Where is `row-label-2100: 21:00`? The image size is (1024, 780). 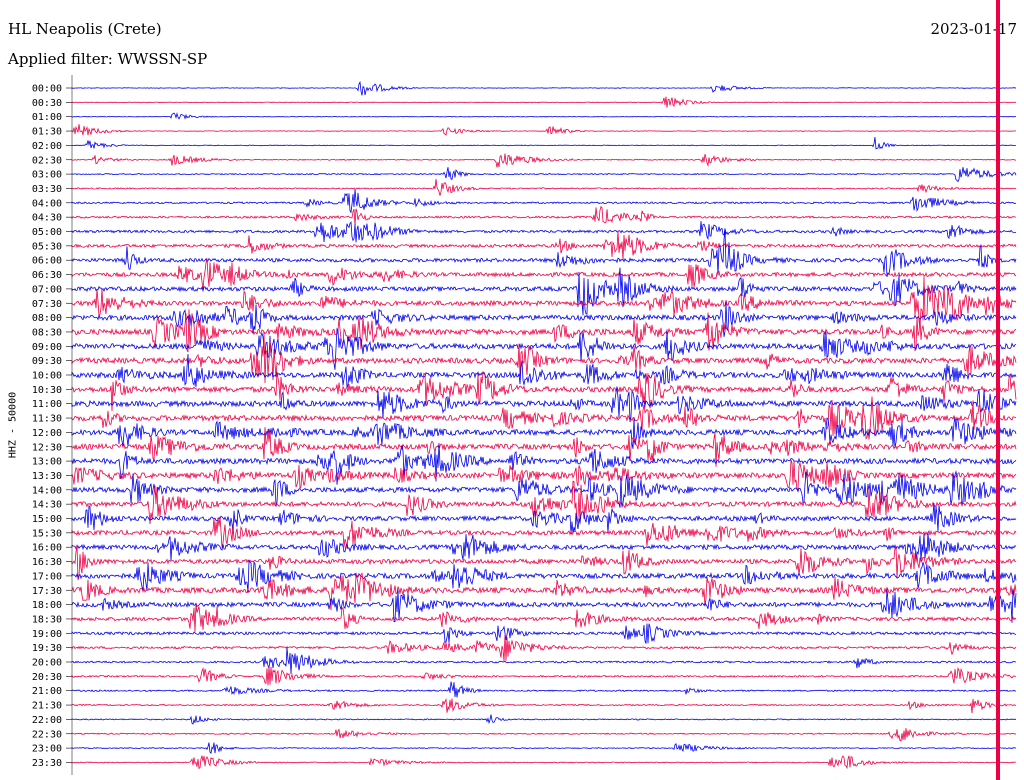
row-label-2100: 21:00 is located at coordinates (47, 691).